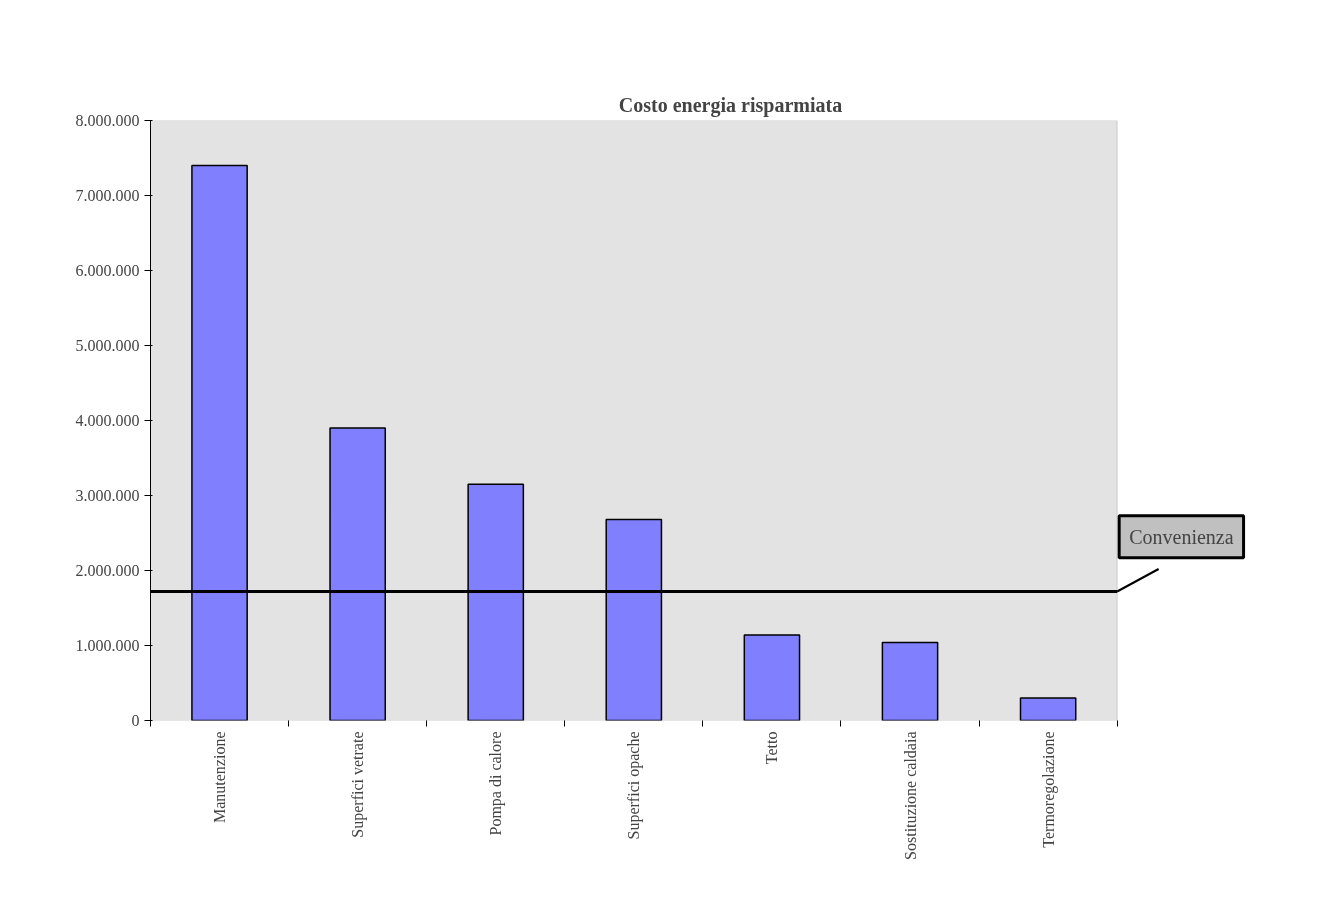 This screenshot has width=1331, height=915. I want to click on y-tick-label: 2.000.000, so click(107, 570).